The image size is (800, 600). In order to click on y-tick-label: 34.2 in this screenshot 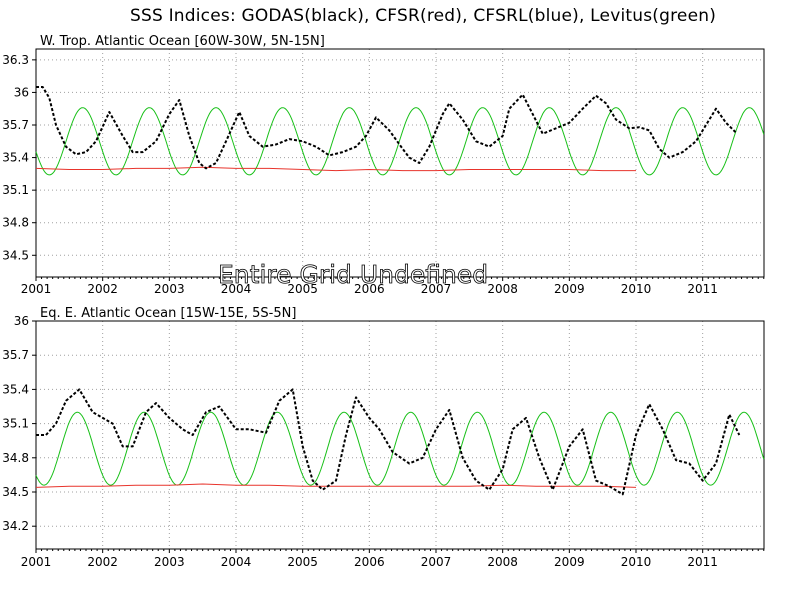, I will do `click(15, 526)`.